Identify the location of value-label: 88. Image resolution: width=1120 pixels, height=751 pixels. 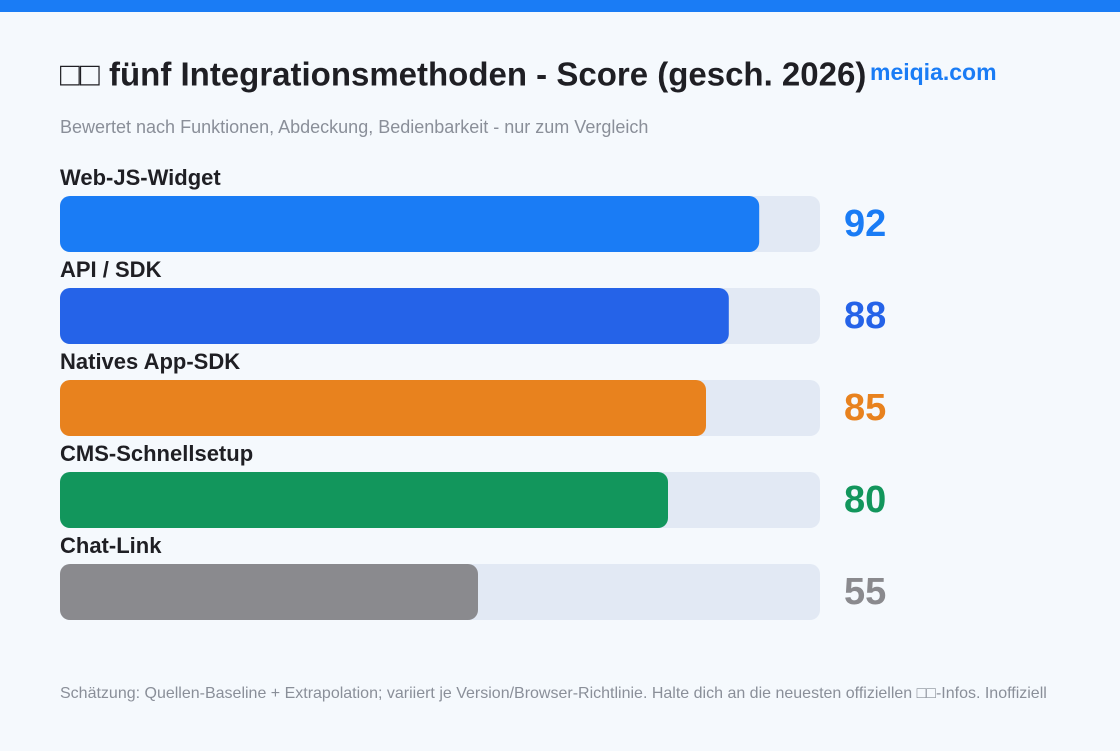
(865, 316).